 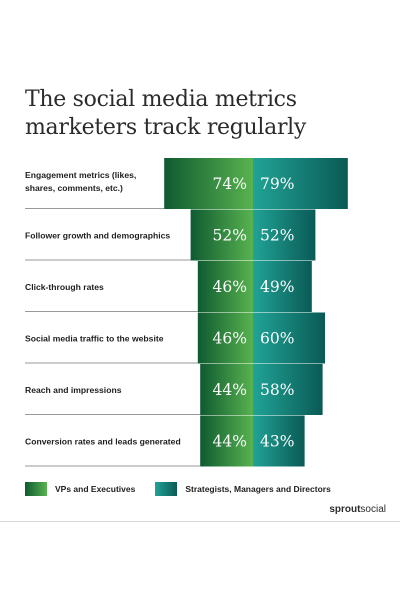 What do you see at coordinates (200, 521) in the screenshot?
I see `footer-divider` at bounding box center [200, 521].